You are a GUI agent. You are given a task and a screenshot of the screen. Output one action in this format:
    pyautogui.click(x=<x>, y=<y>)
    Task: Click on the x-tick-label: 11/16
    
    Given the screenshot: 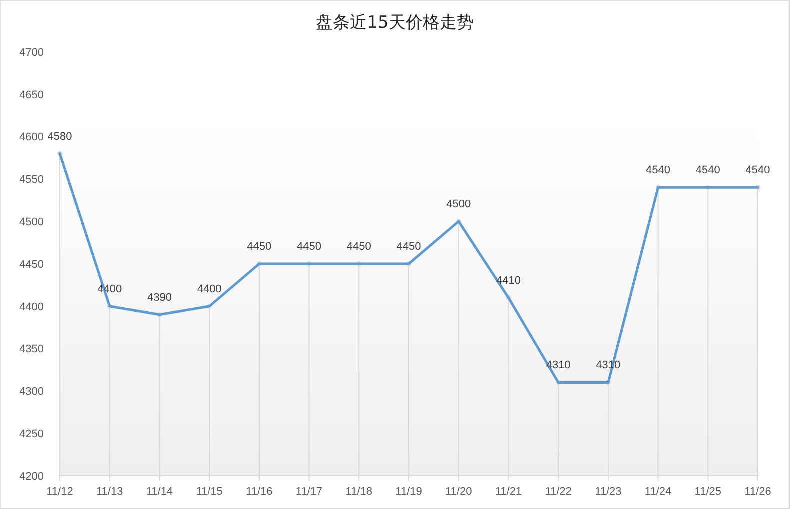 What is the action you would take?
    pyautogui.click(x=259, y=492)
    